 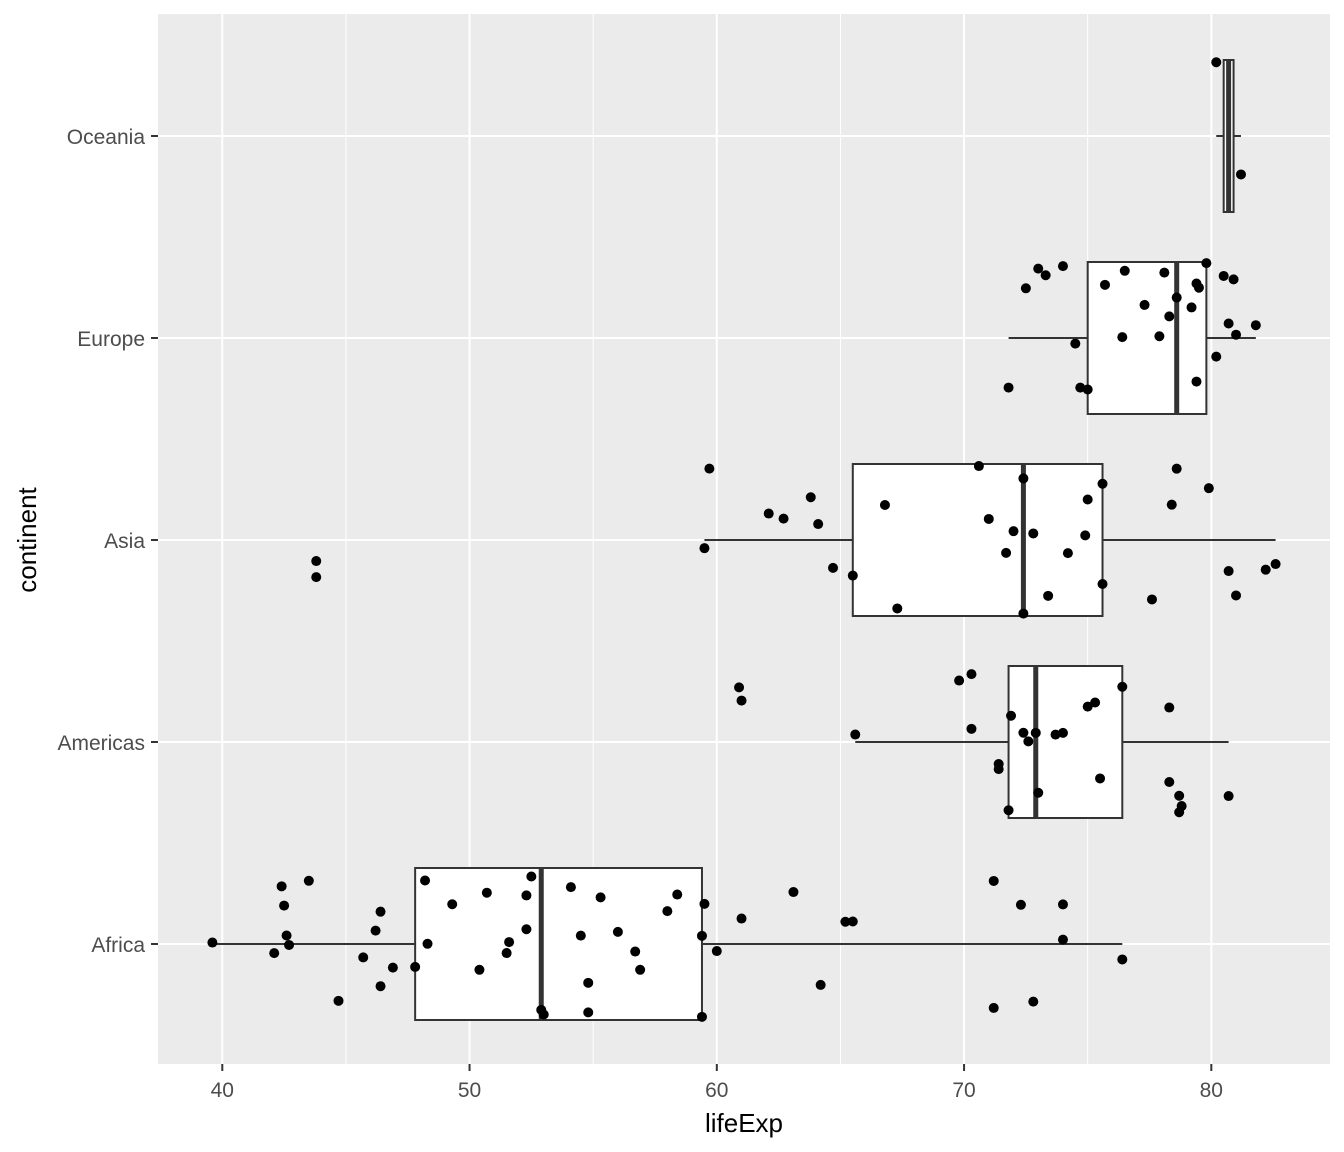 What do you see at coordinates (469, 1090) in the screenshot?
I see `x-tick-label: 50` at bounding box center [469, 1090].